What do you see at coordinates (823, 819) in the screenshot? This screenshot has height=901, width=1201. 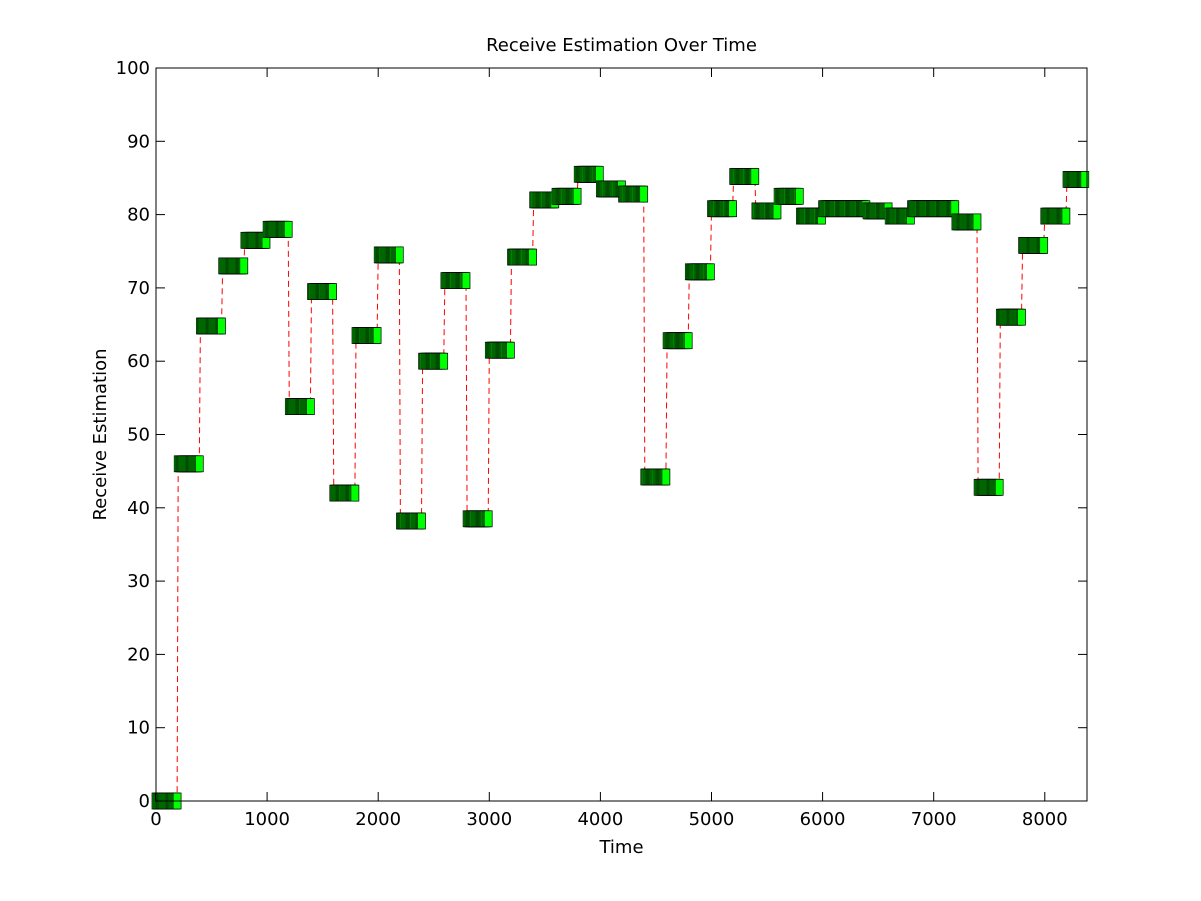 I see `x-tick-label: 6000` at bounding box center [823, 819].